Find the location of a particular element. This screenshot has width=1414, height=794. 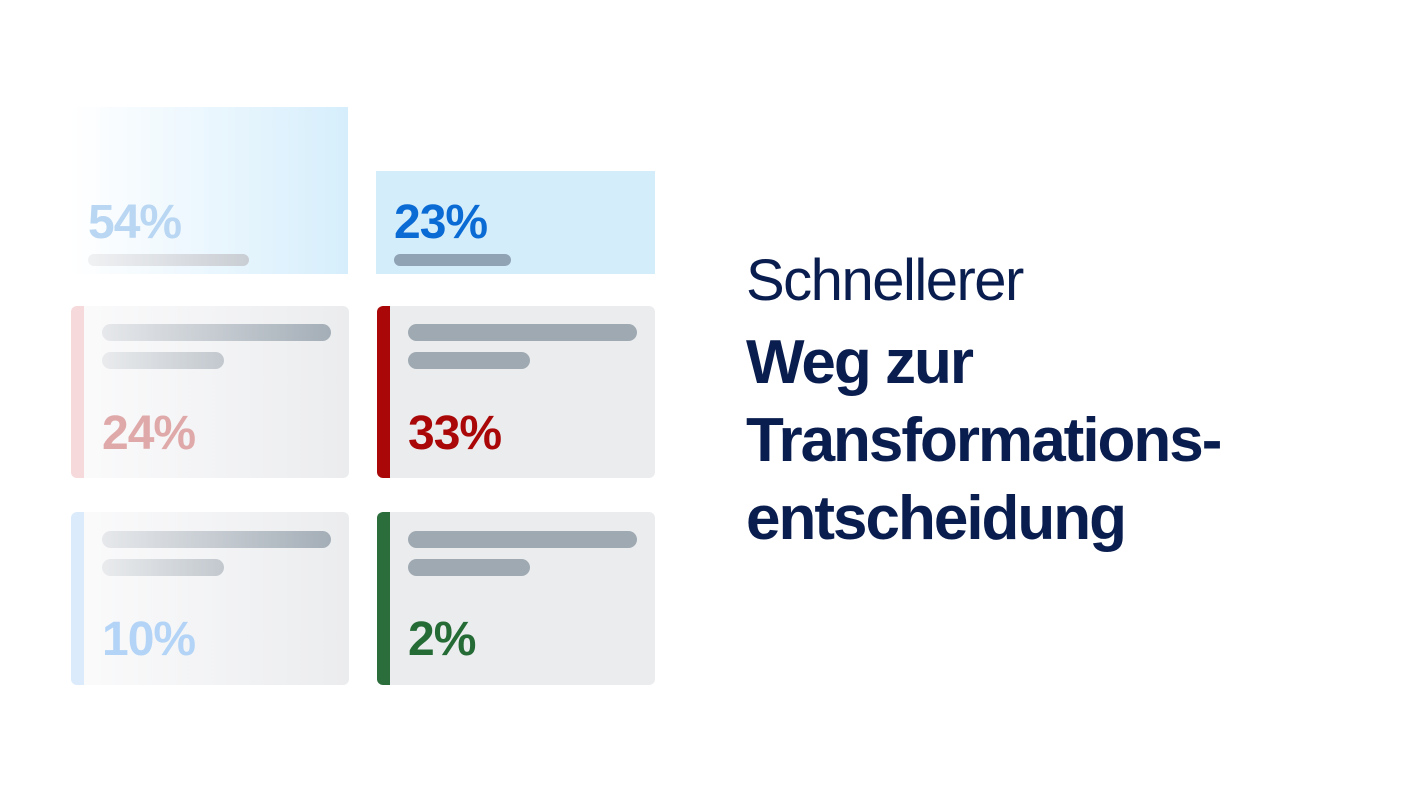

stat-value: 23% is located at coordinates (441, 222).